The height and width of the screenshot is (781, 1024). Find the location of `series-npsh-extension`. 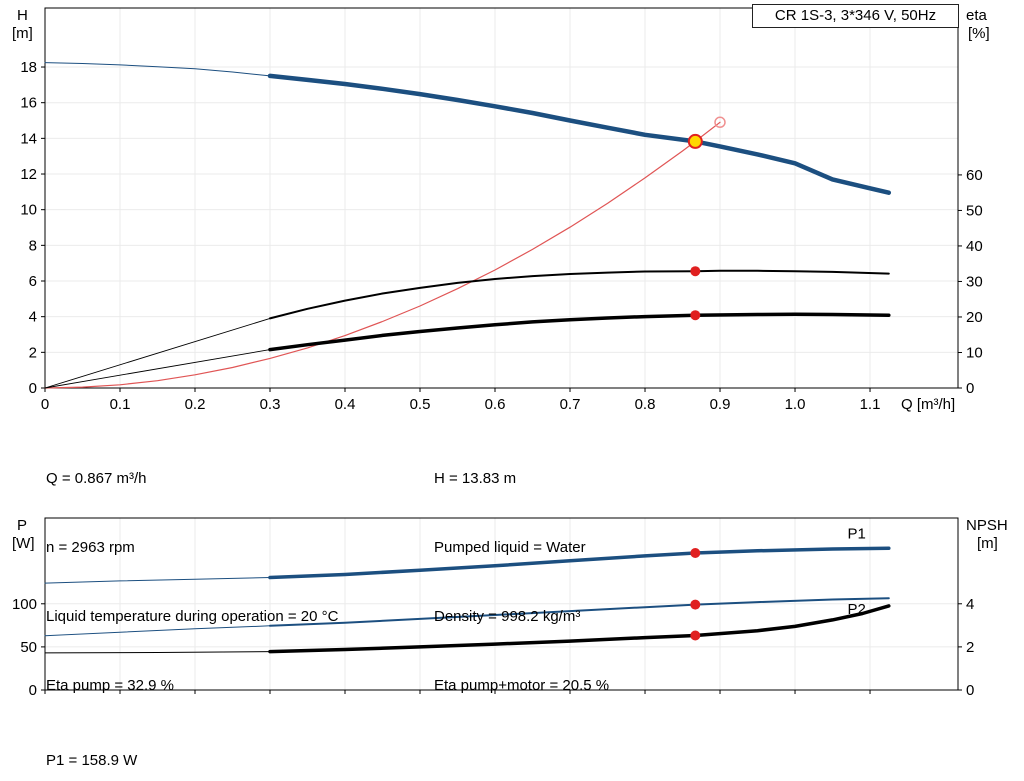

series-npsh-extension is located at coordinates (157, 652).